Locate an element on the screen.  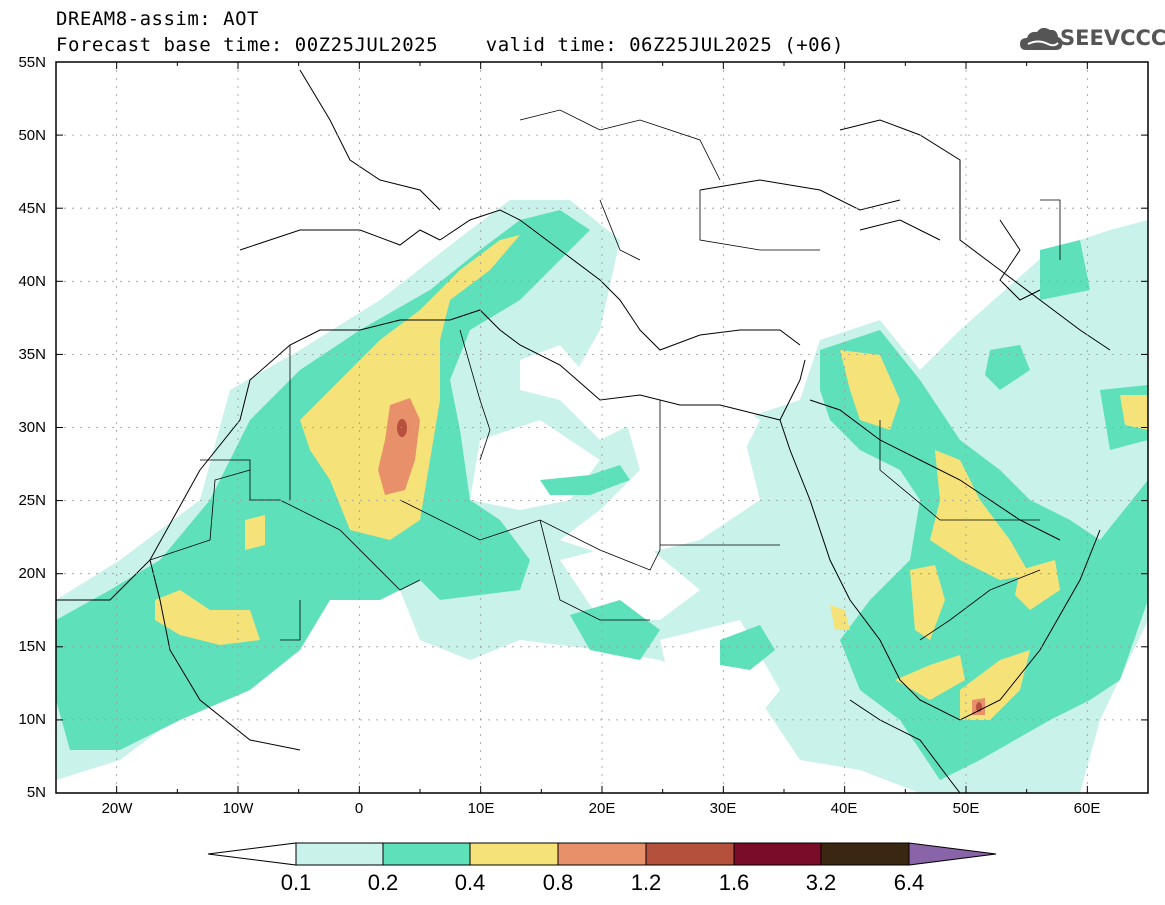
lon-label: 10W is located at coordinates (238, 808).